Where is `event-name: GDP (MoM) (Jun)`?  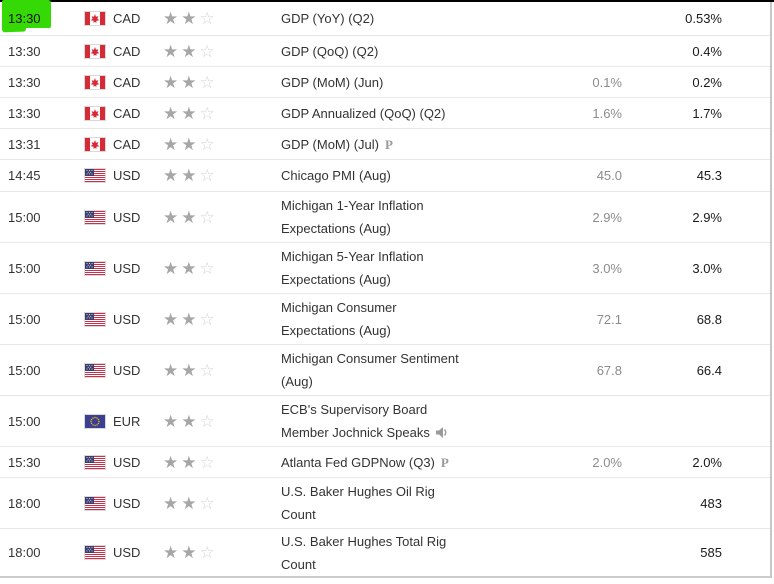 event-name: GDP (MoM) (Jun) is located at coordinates (332, 82).